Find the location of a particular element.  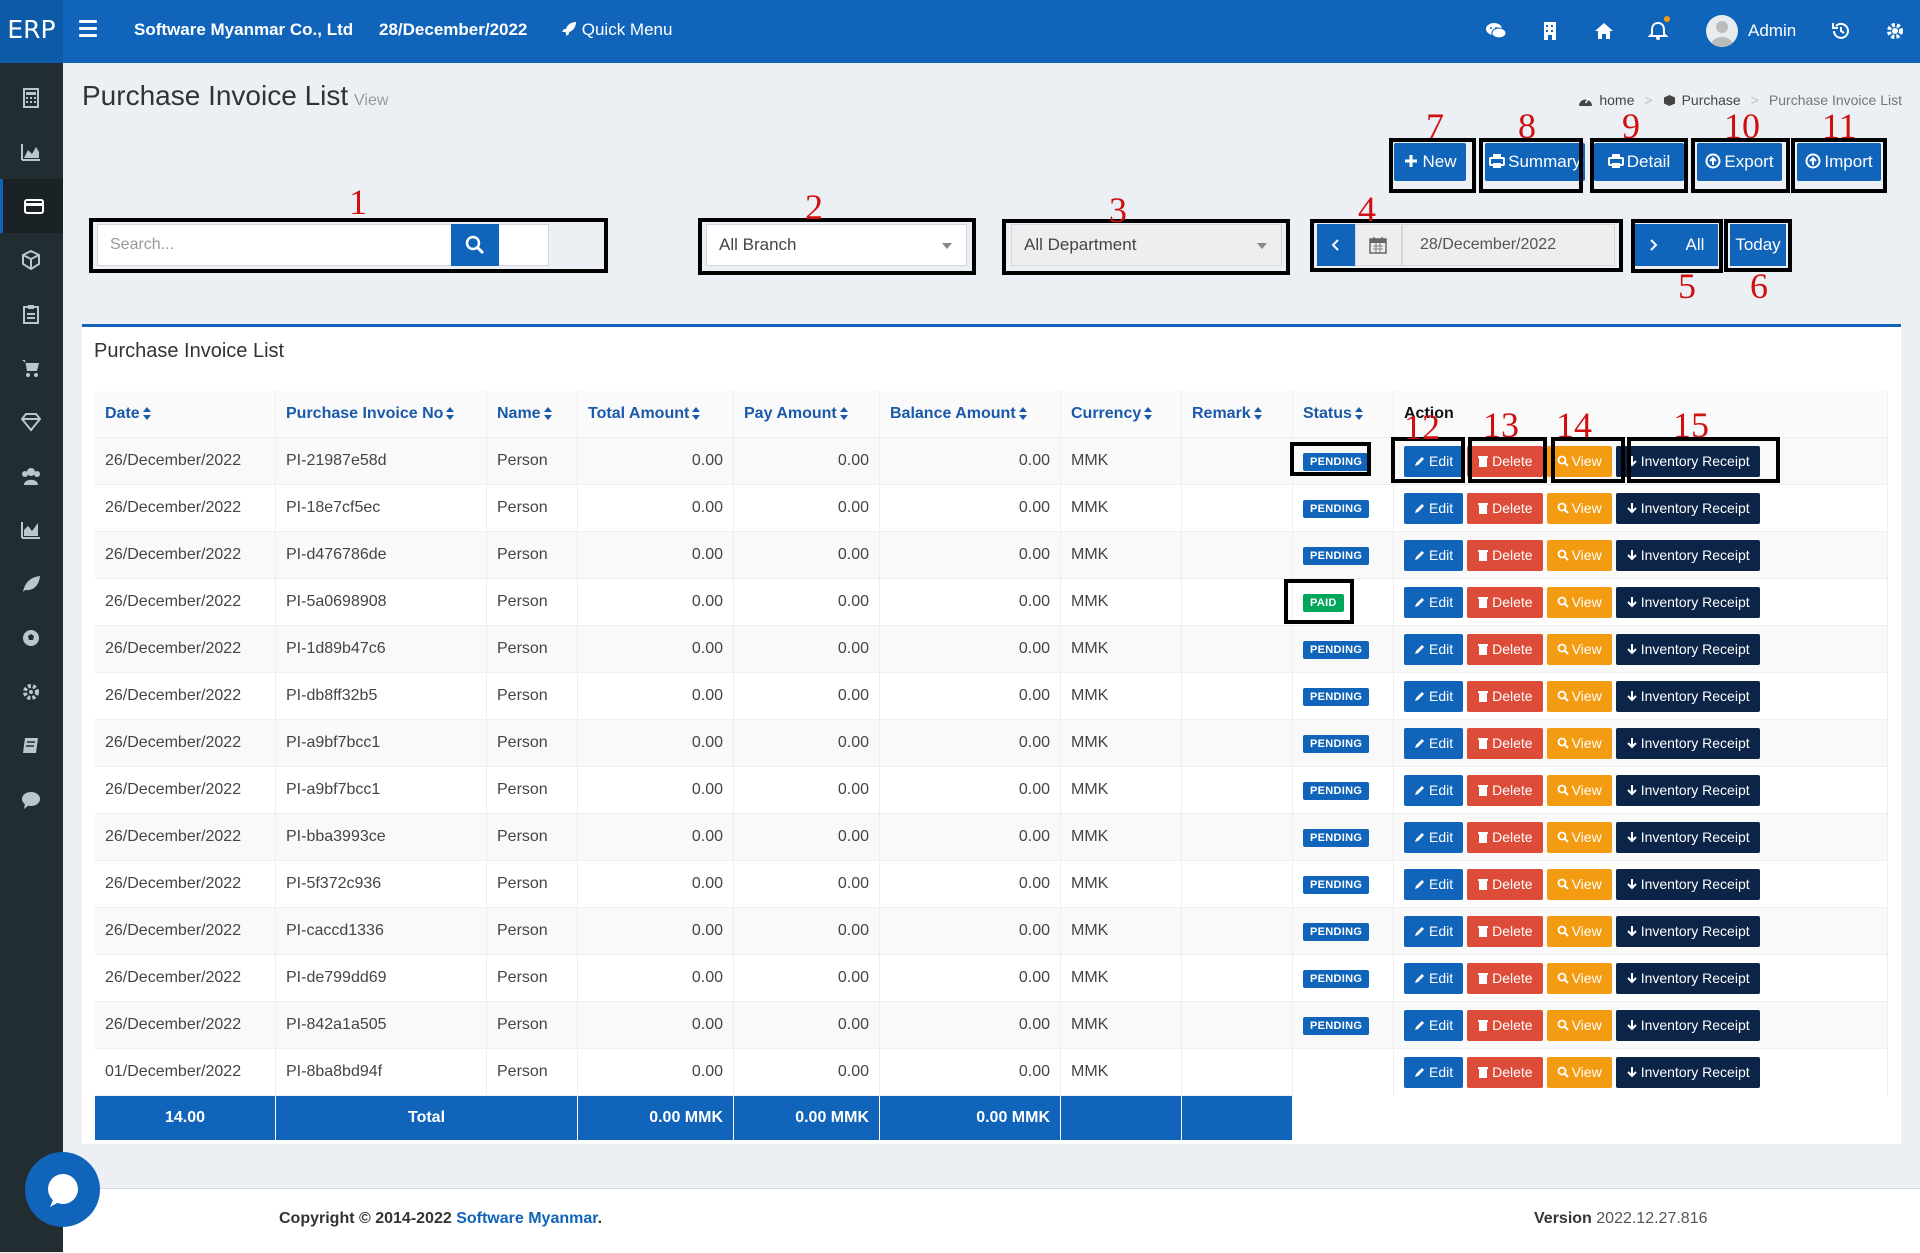

sidebar-item-cube is located at coordinates (31, 260).